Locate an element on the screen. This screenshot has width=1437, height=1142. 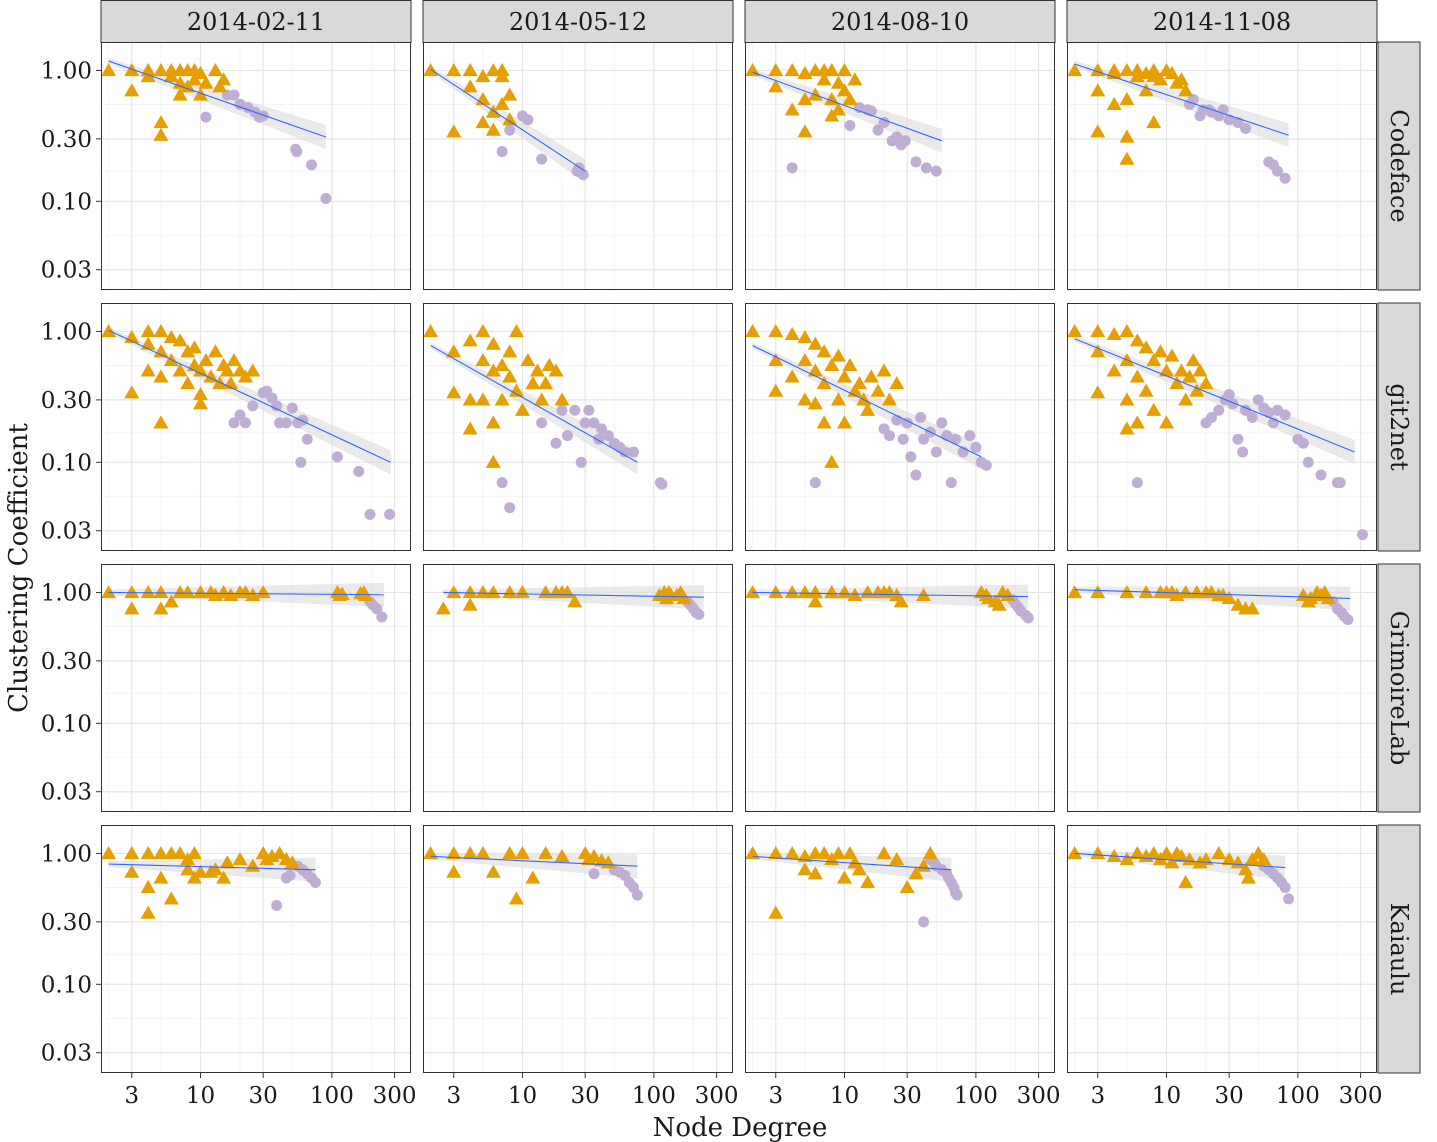
x-tick-label: 100 is located at coordinates (332, 1096).